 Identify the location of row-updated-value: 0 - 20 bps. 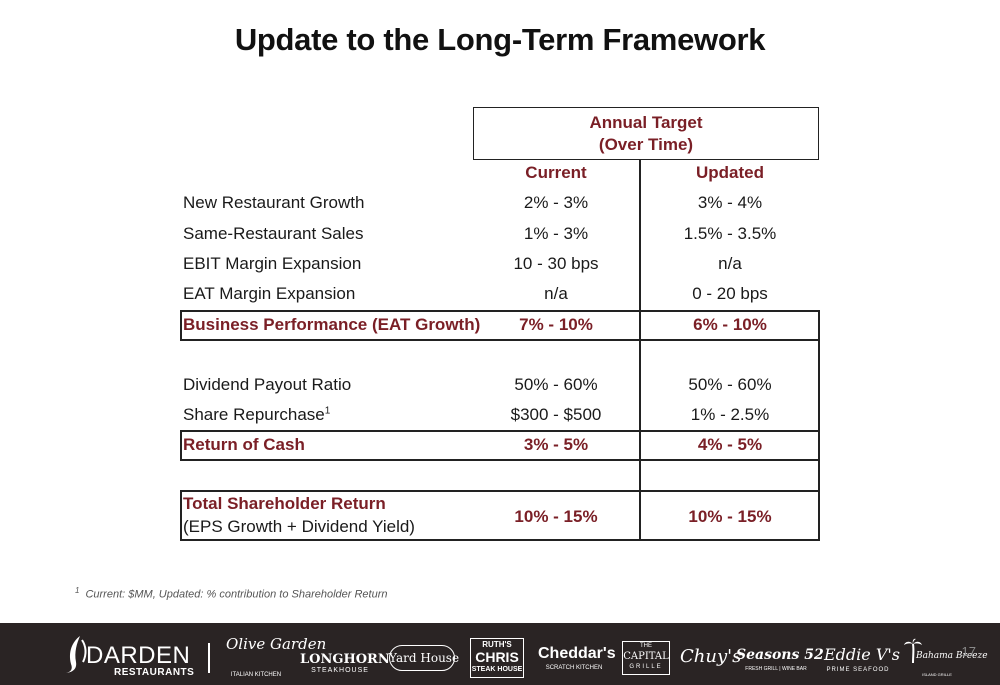
(730, 293).